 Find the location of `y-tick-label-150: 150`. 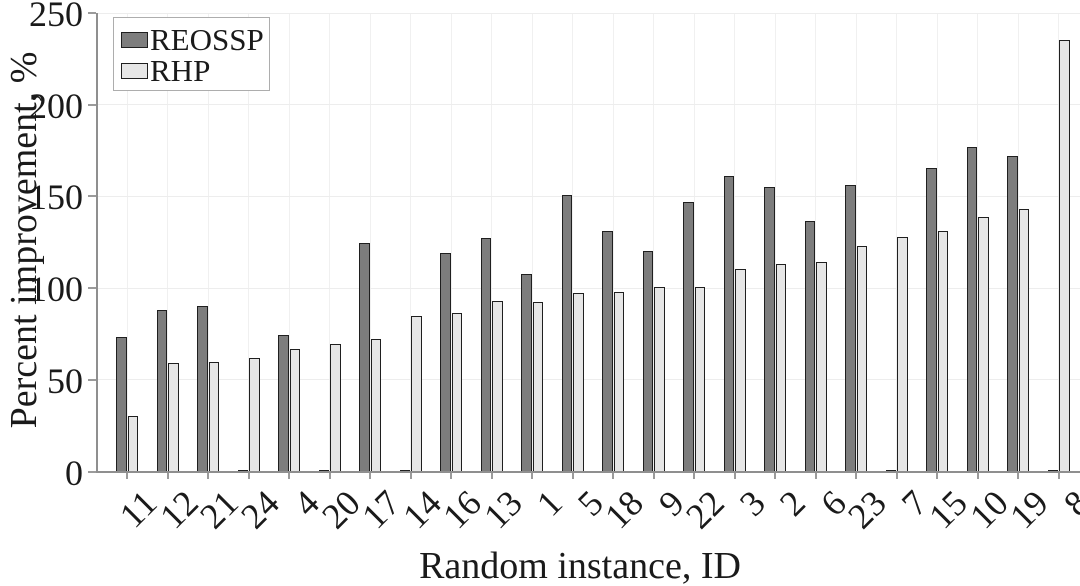

y-tick-label-150: 150 is located at coordinates (56, 197).